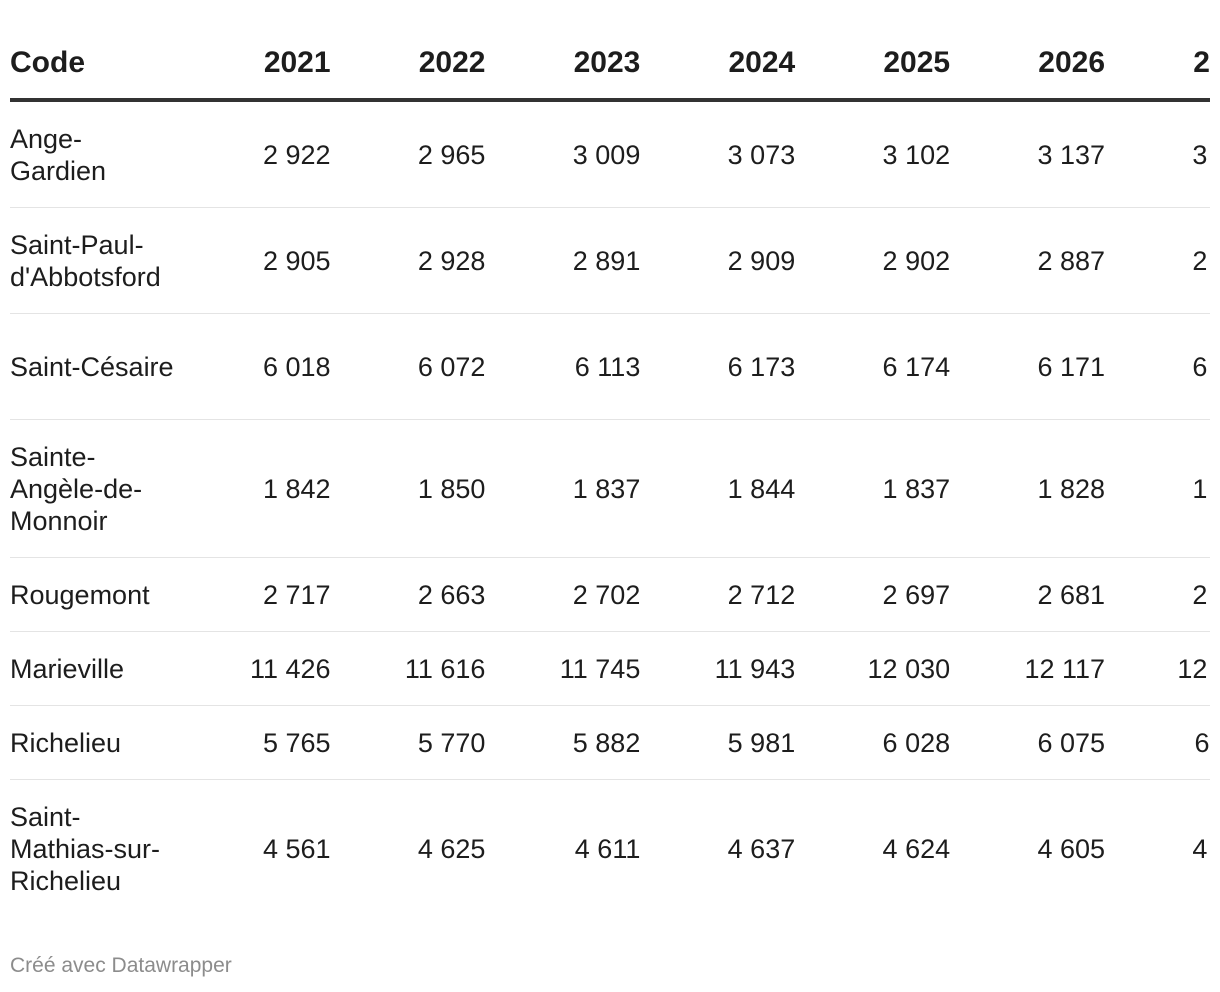 The image size is (1220, 992). Describe the element at coordinates (253, 65) in the screenshot. I see `column-header-2021: 2021` at that location.